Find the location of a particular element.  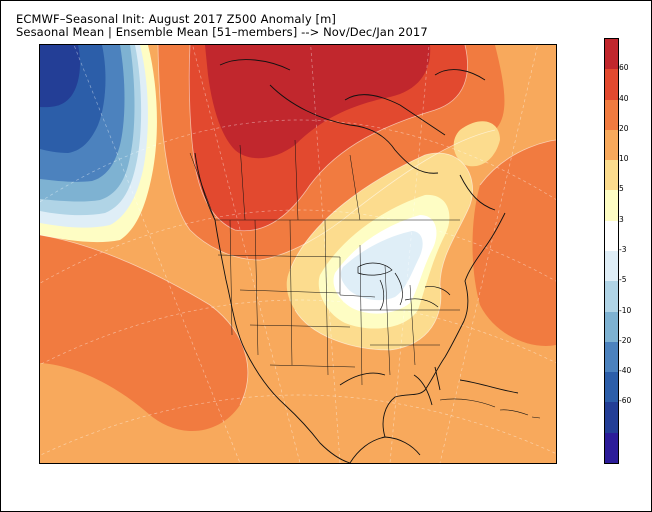

great-lakes is located at coordinates (404, 286).